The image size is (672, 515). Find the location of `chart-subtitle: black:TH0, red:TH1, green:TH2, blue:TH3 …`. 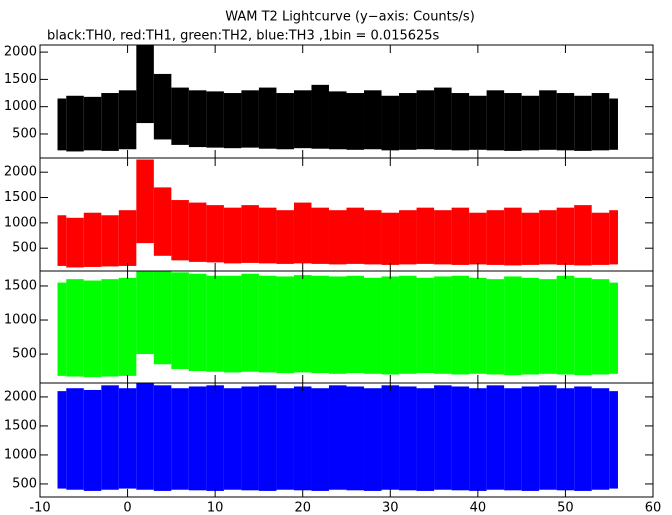

chart-subtitle: black:TH0, red:TH1, green:TH2, blue:TH3 … is located at coordinates (243, 36).